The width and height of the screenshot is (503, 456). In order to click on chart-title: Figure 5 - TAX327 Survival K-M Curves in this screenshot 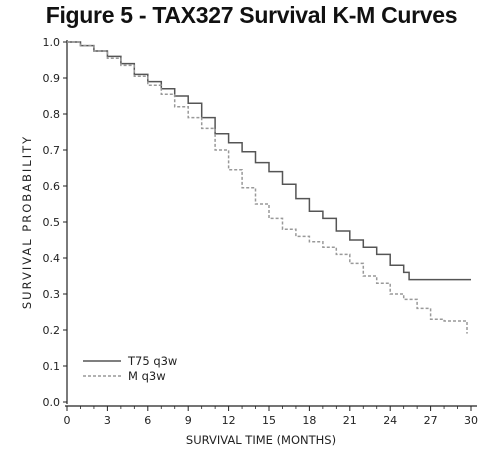, I will do `click(251, 15)`.